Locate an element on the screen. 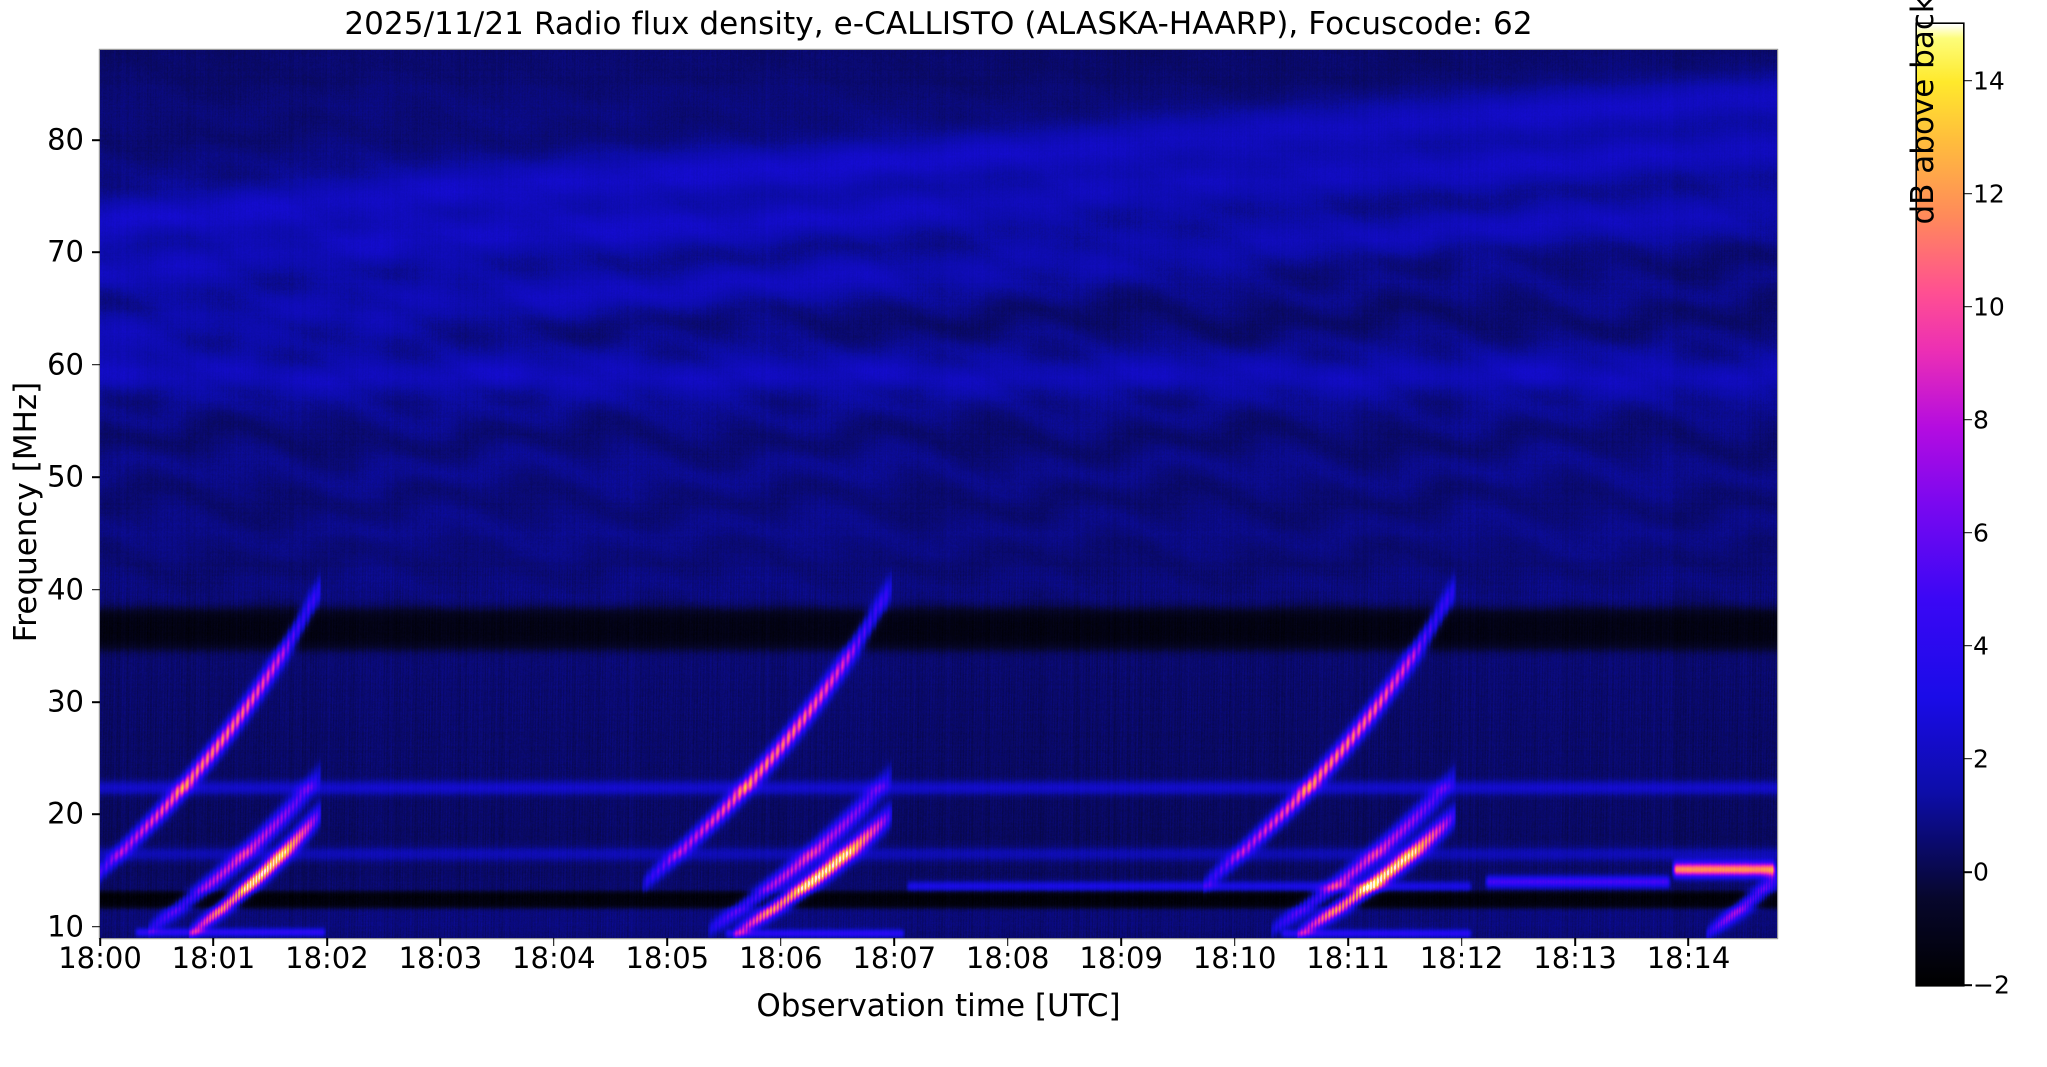 The height and width of the screenshot is (1067, 2047). x-tick-label: 18:00 is located at coordinates (100, 958).